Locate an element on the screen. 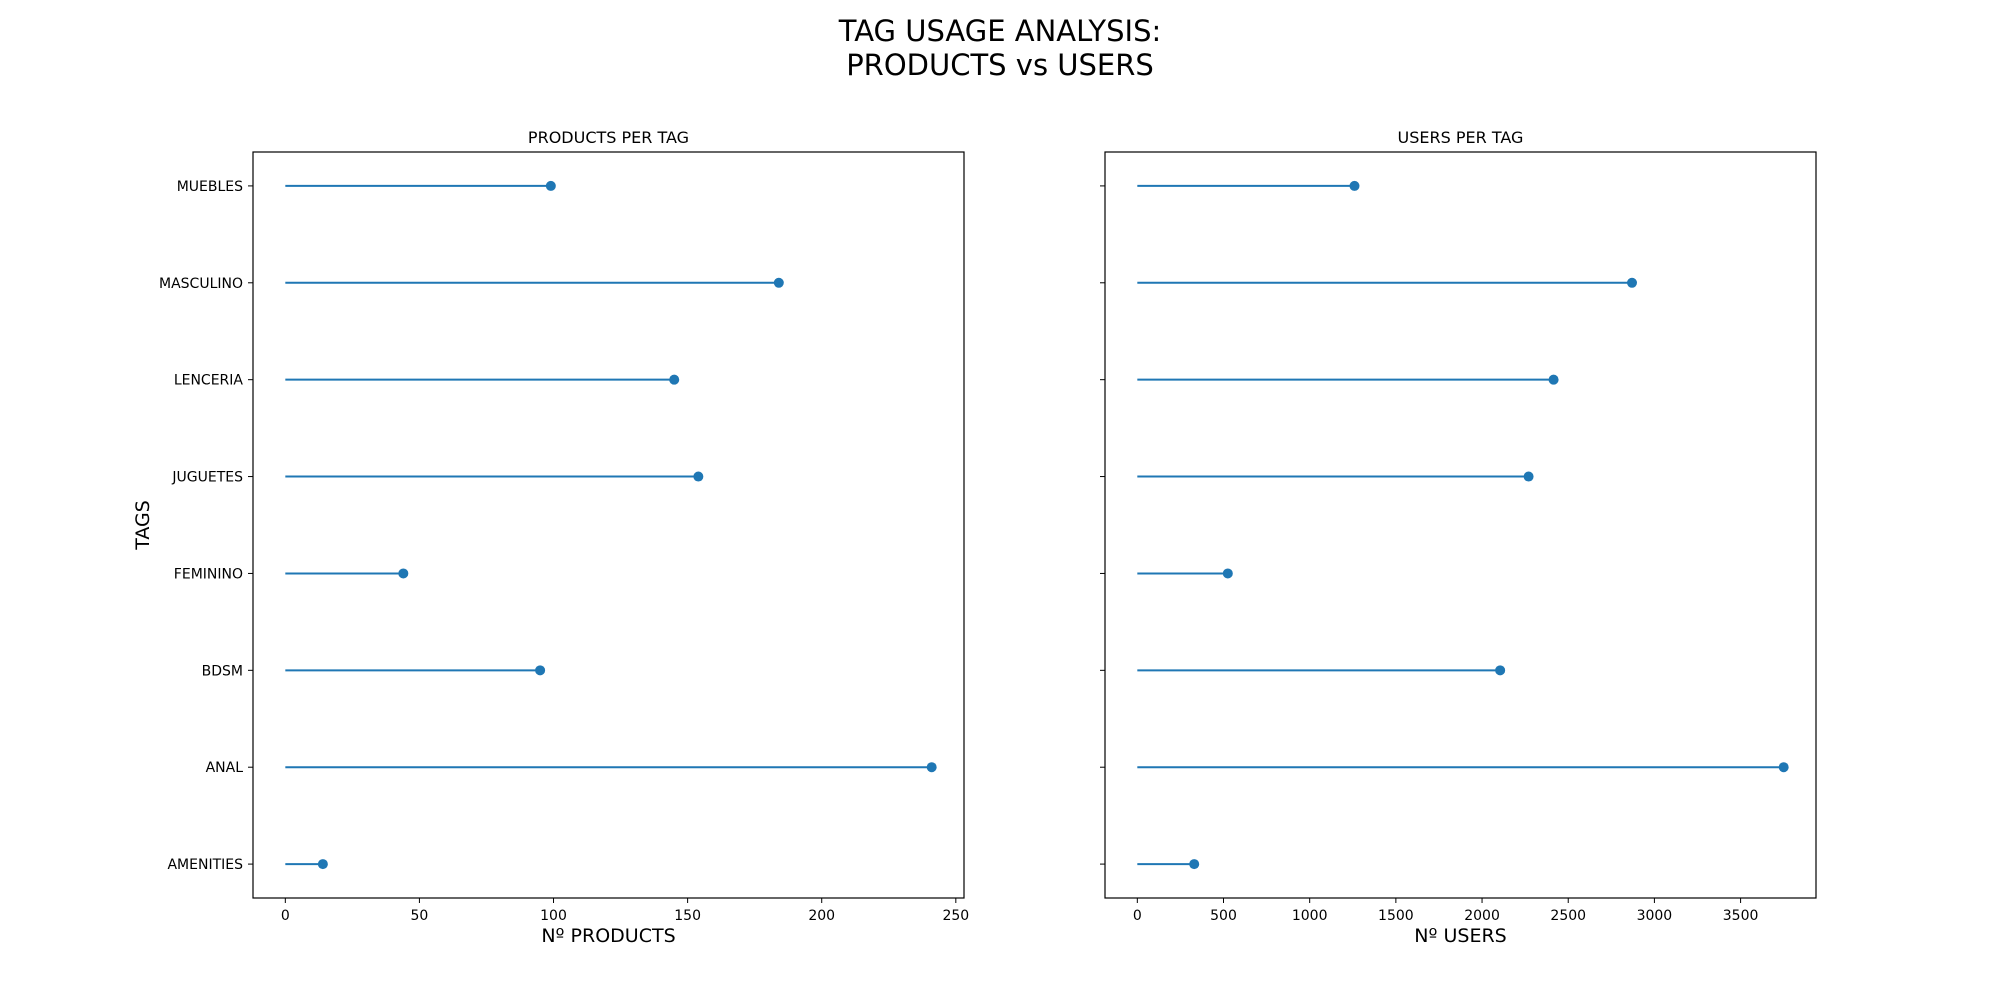 Image resolution: width=2000 pixels, height=1000 pixels. figure-title-line-2: PRODUCTS vs USERS is located at coordinates (1000, 65).